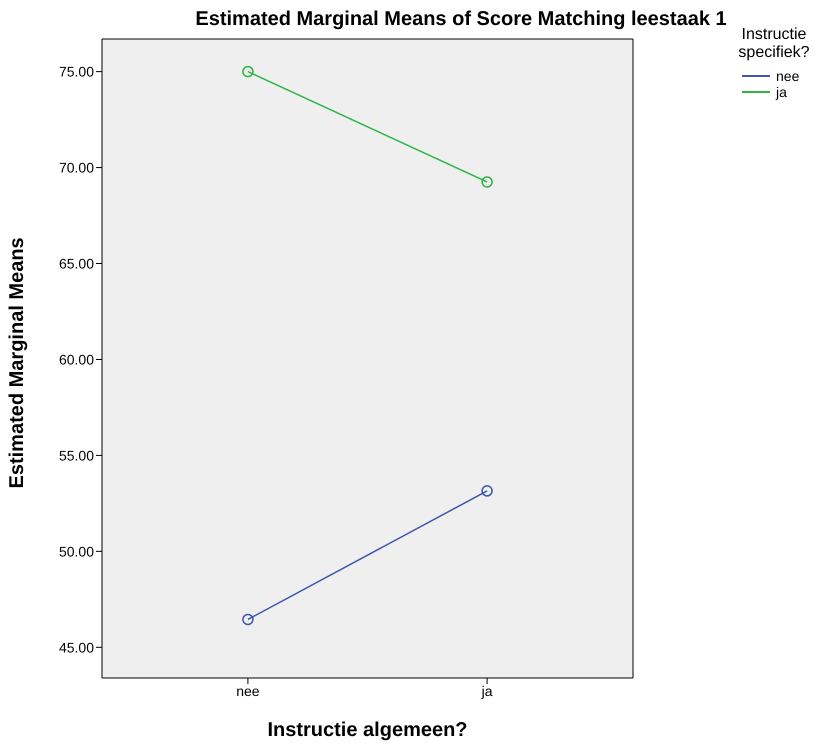 Image resolution: width=828 pixels, height=751 pixels. I want to click on y-tick-label: 60.00, so click(76, 359).